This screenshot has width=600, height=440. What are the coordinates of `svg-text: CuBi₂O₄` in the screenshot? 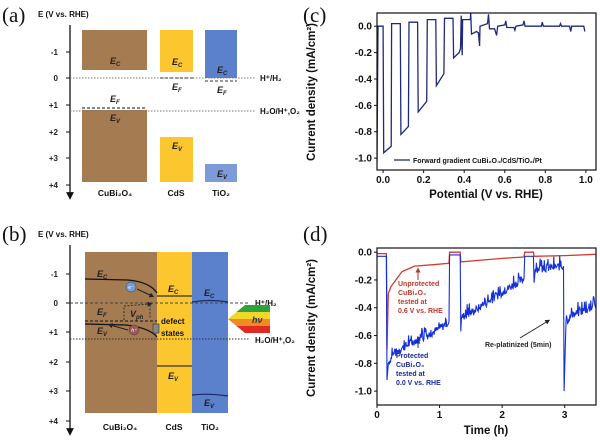 It's located at (412, 293).